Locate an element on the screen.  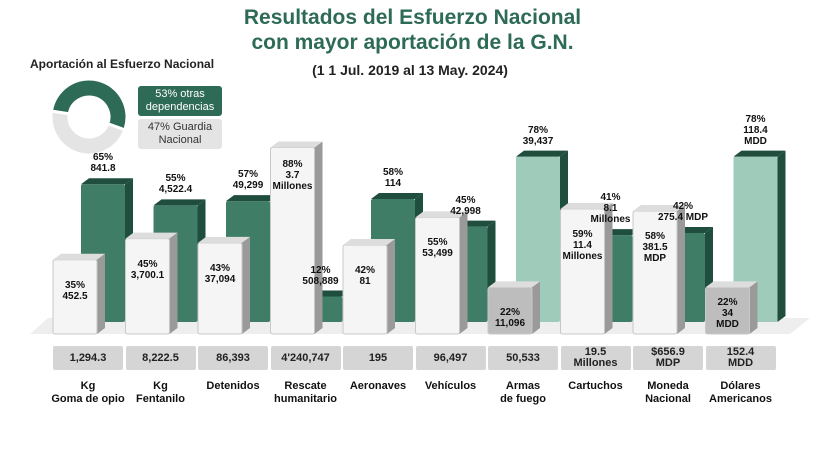
bar-gn-label: 59% 11.4 Millones is located at coordinates (582, 245).